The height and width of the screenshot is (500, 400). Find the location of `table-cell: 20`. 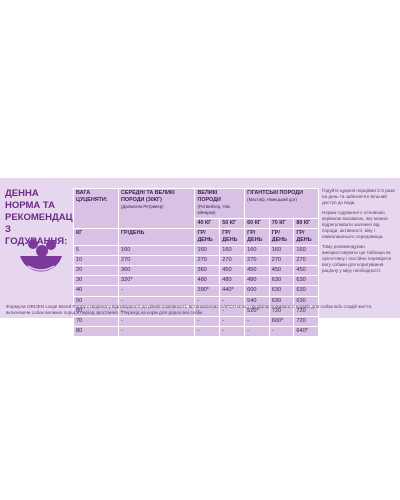

table-cell: 20 is located at coordinates (96, 270).